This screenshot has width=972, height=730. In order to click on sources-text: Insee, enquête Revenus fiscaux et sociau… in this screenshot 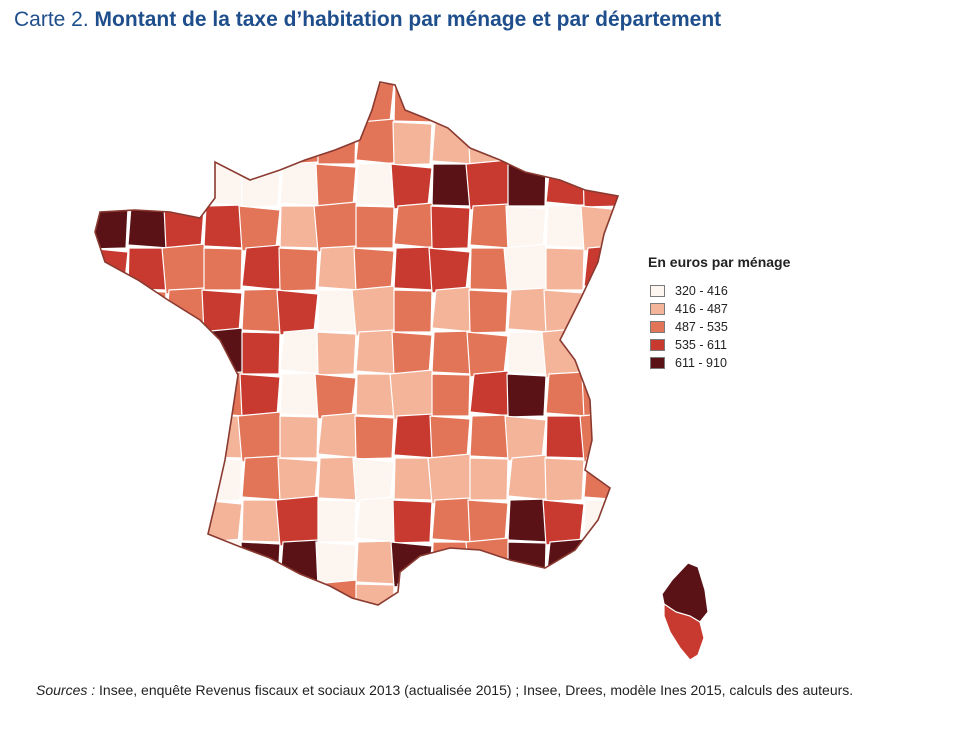, I will do `click(474, 690)`.